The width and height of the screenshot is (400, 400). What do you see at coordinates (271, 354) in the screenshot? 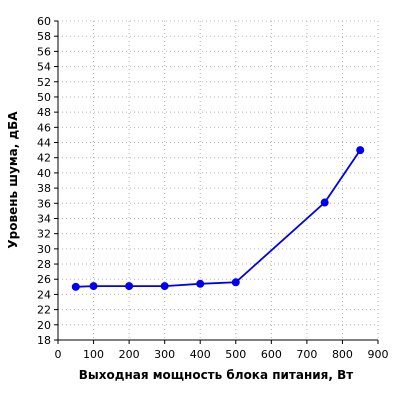
I see `x-tick-label: 600` at bounding box center [271, 354].